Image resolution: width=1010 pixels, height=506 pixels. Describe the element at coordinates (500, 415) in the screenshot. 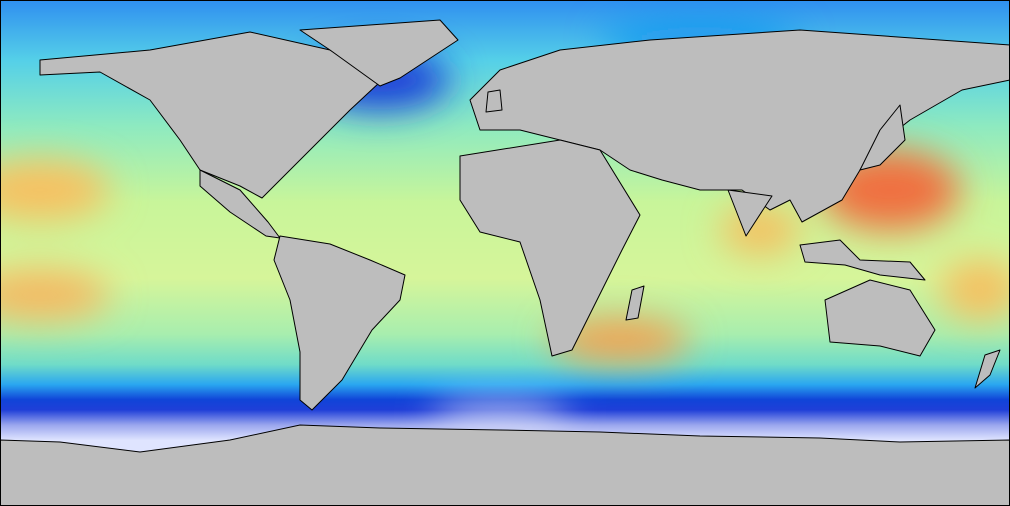

I see `cold-patch` at that location.